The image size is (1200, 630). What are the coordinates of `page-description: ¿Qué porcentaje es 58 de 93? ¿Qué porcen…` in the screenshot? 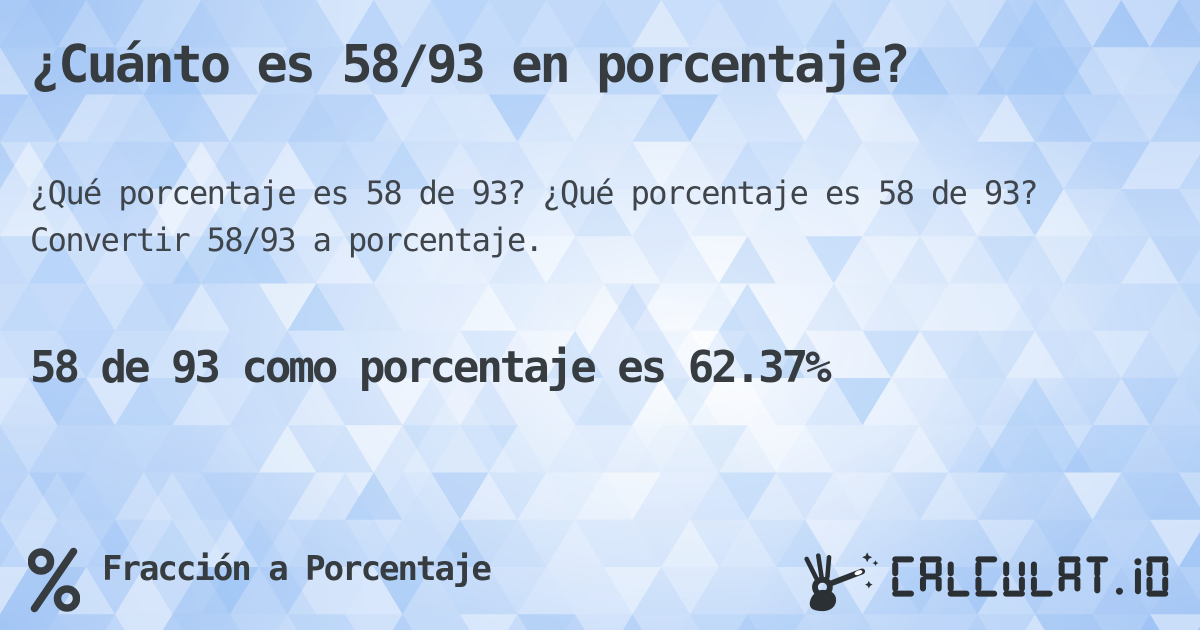 It's located at (534, 216).